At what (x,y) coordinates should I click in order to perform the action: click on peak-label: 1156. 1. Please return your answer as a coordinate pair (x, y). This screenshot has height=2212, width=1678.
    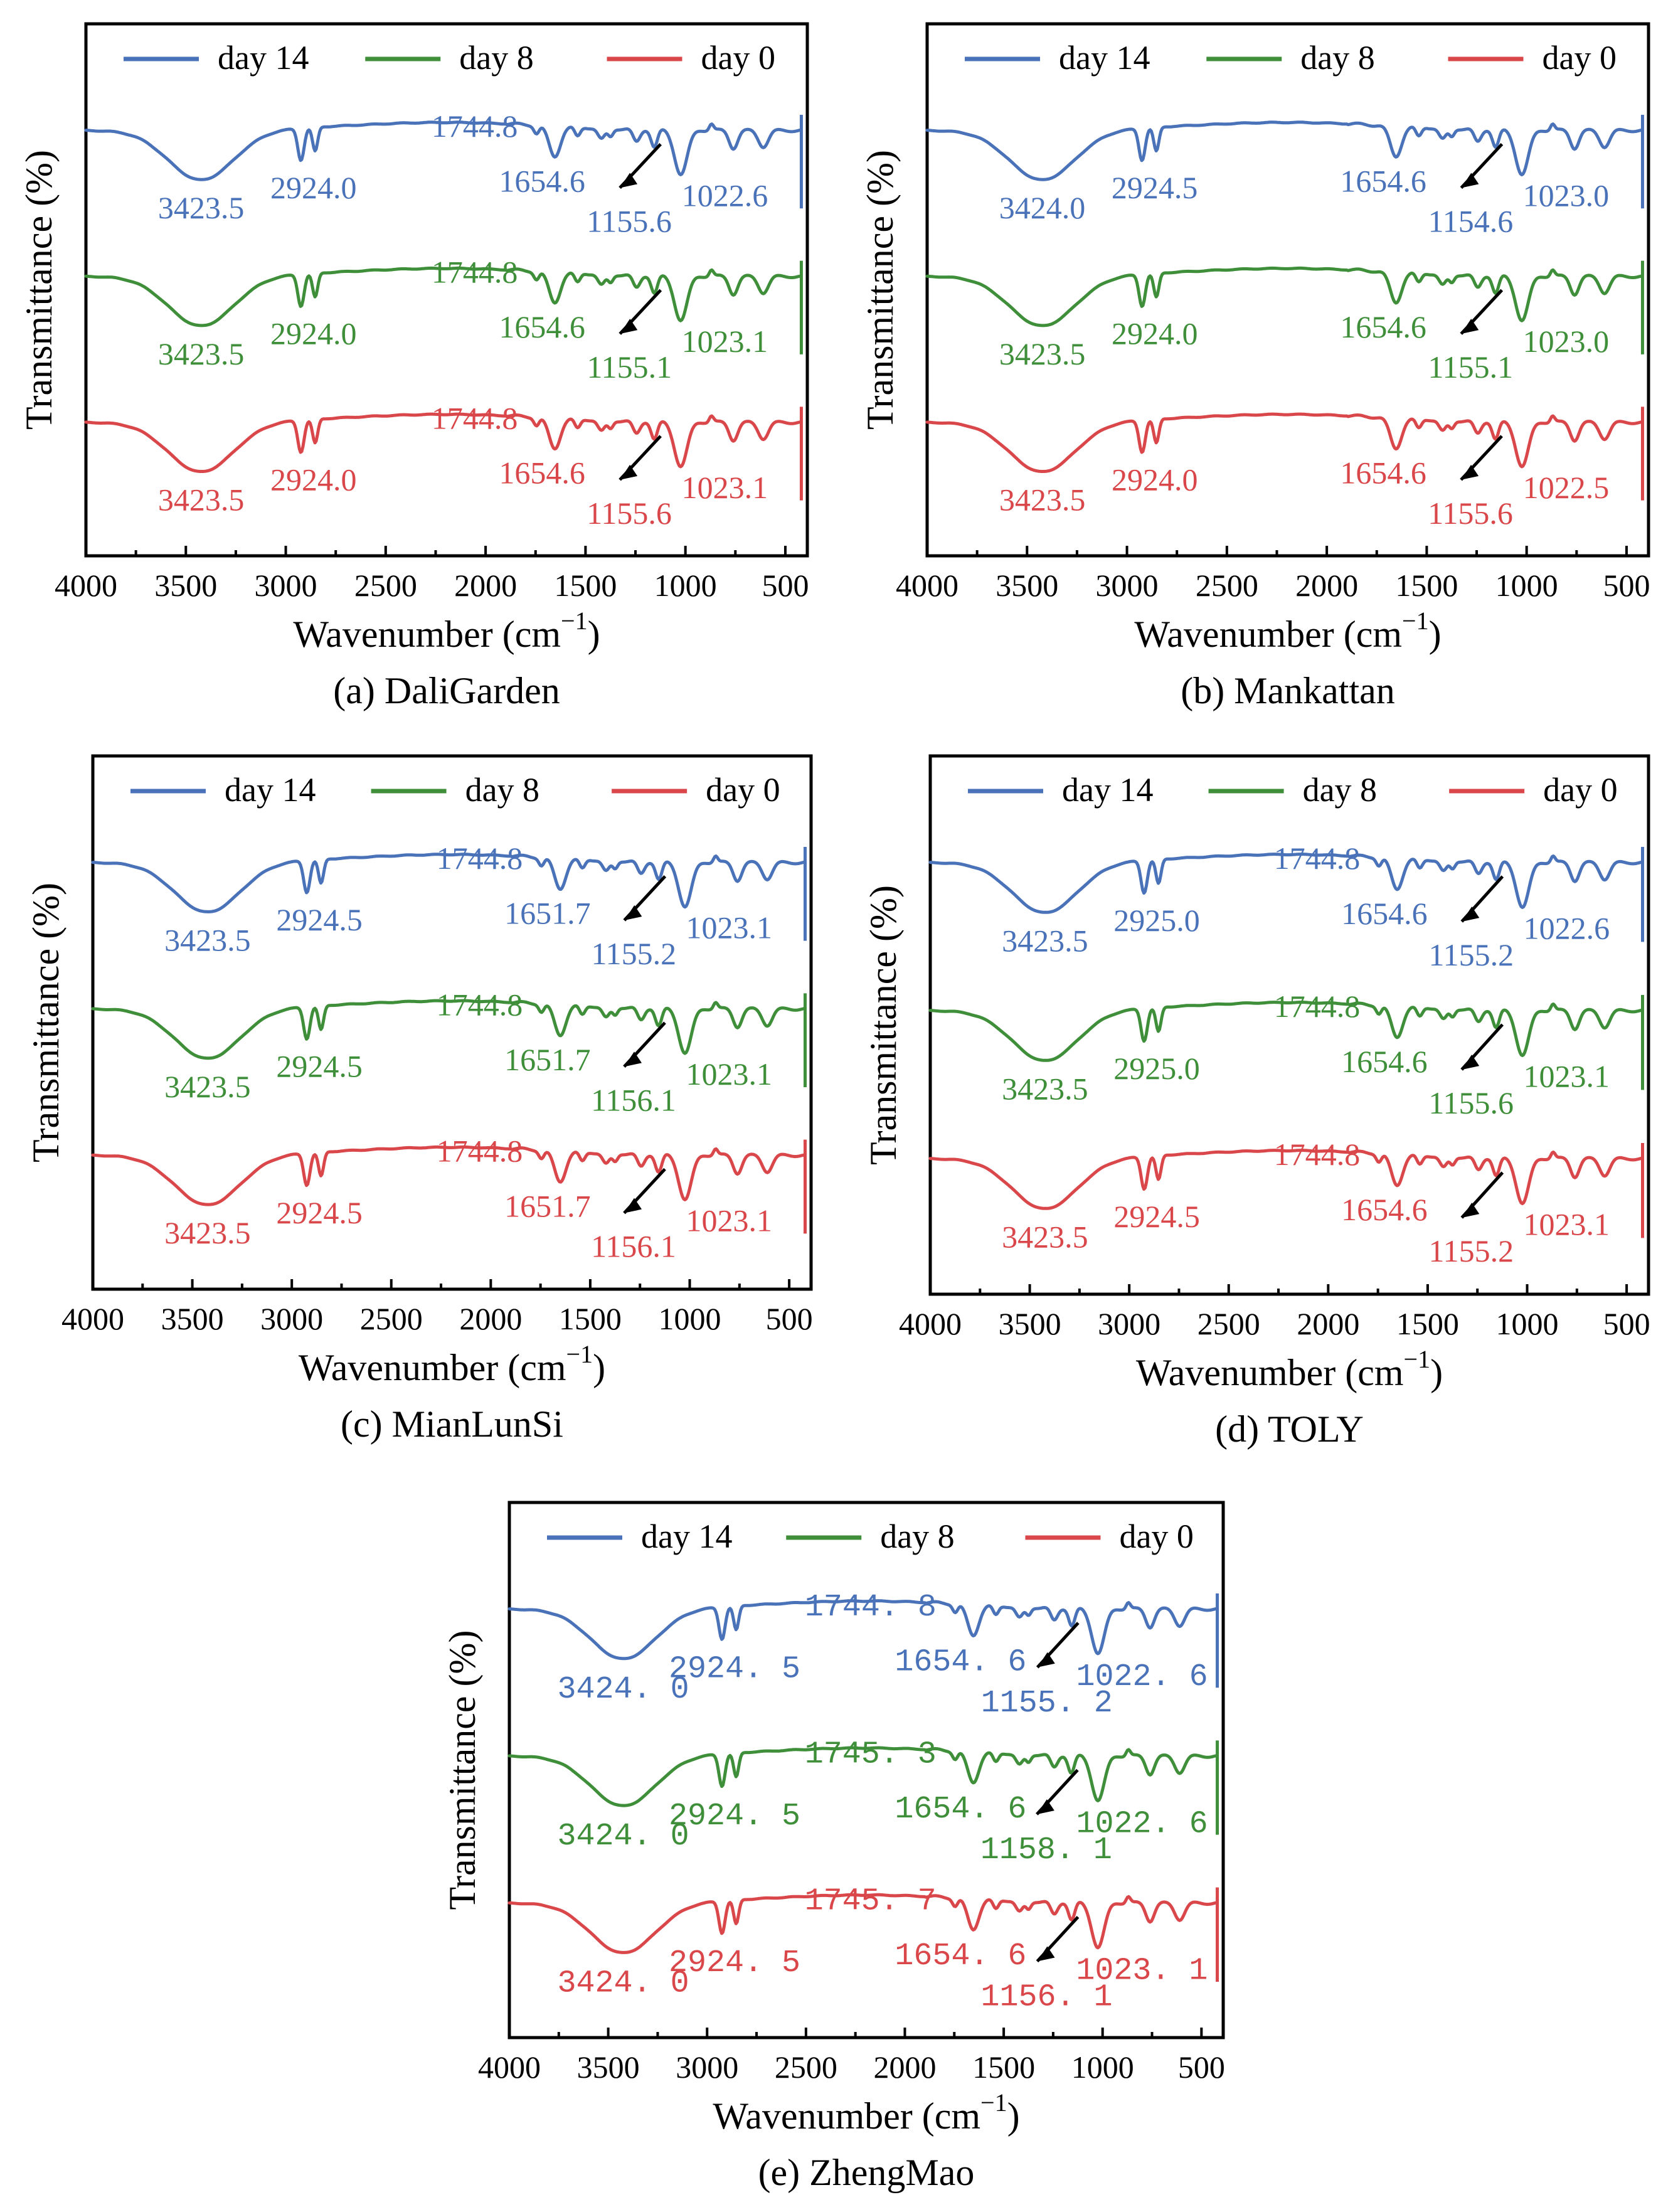
    Looking at the image, I should click on (1046, 1997).